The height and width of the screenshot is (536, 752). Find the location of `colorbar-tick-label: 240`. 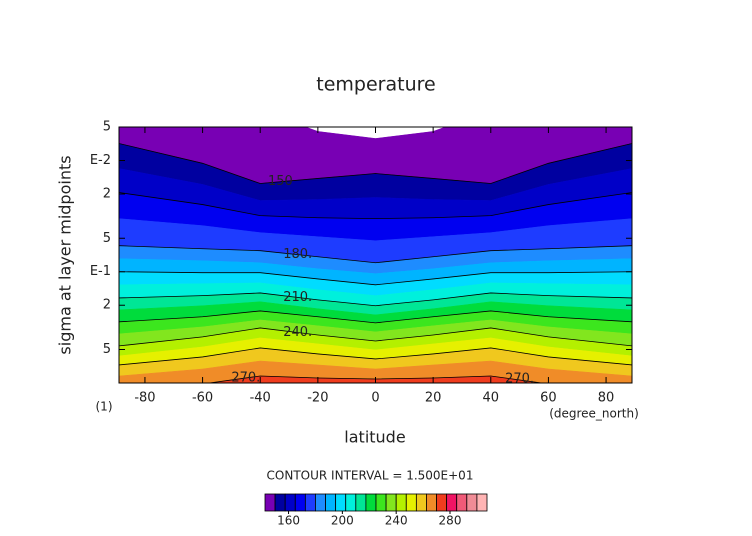

colorbar-tick-label: 240 is located at coordinates (396, 521).